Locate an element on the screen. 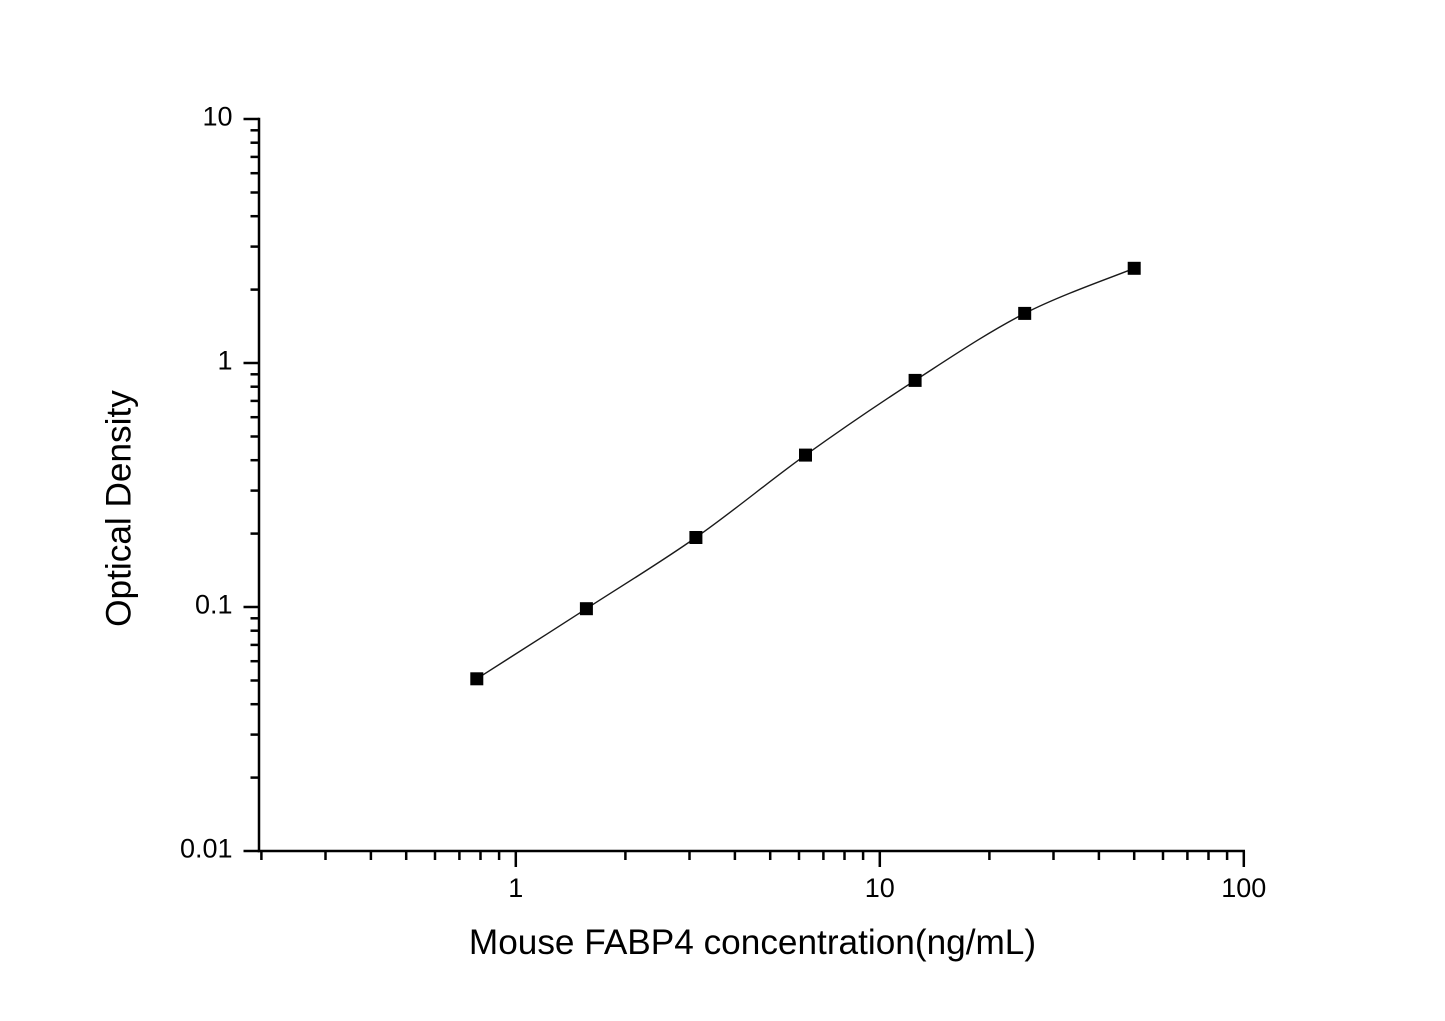 The width and height of the screenshot is (1445, 1021). svg-text: 0.1 is located at coordinates (214, 605).